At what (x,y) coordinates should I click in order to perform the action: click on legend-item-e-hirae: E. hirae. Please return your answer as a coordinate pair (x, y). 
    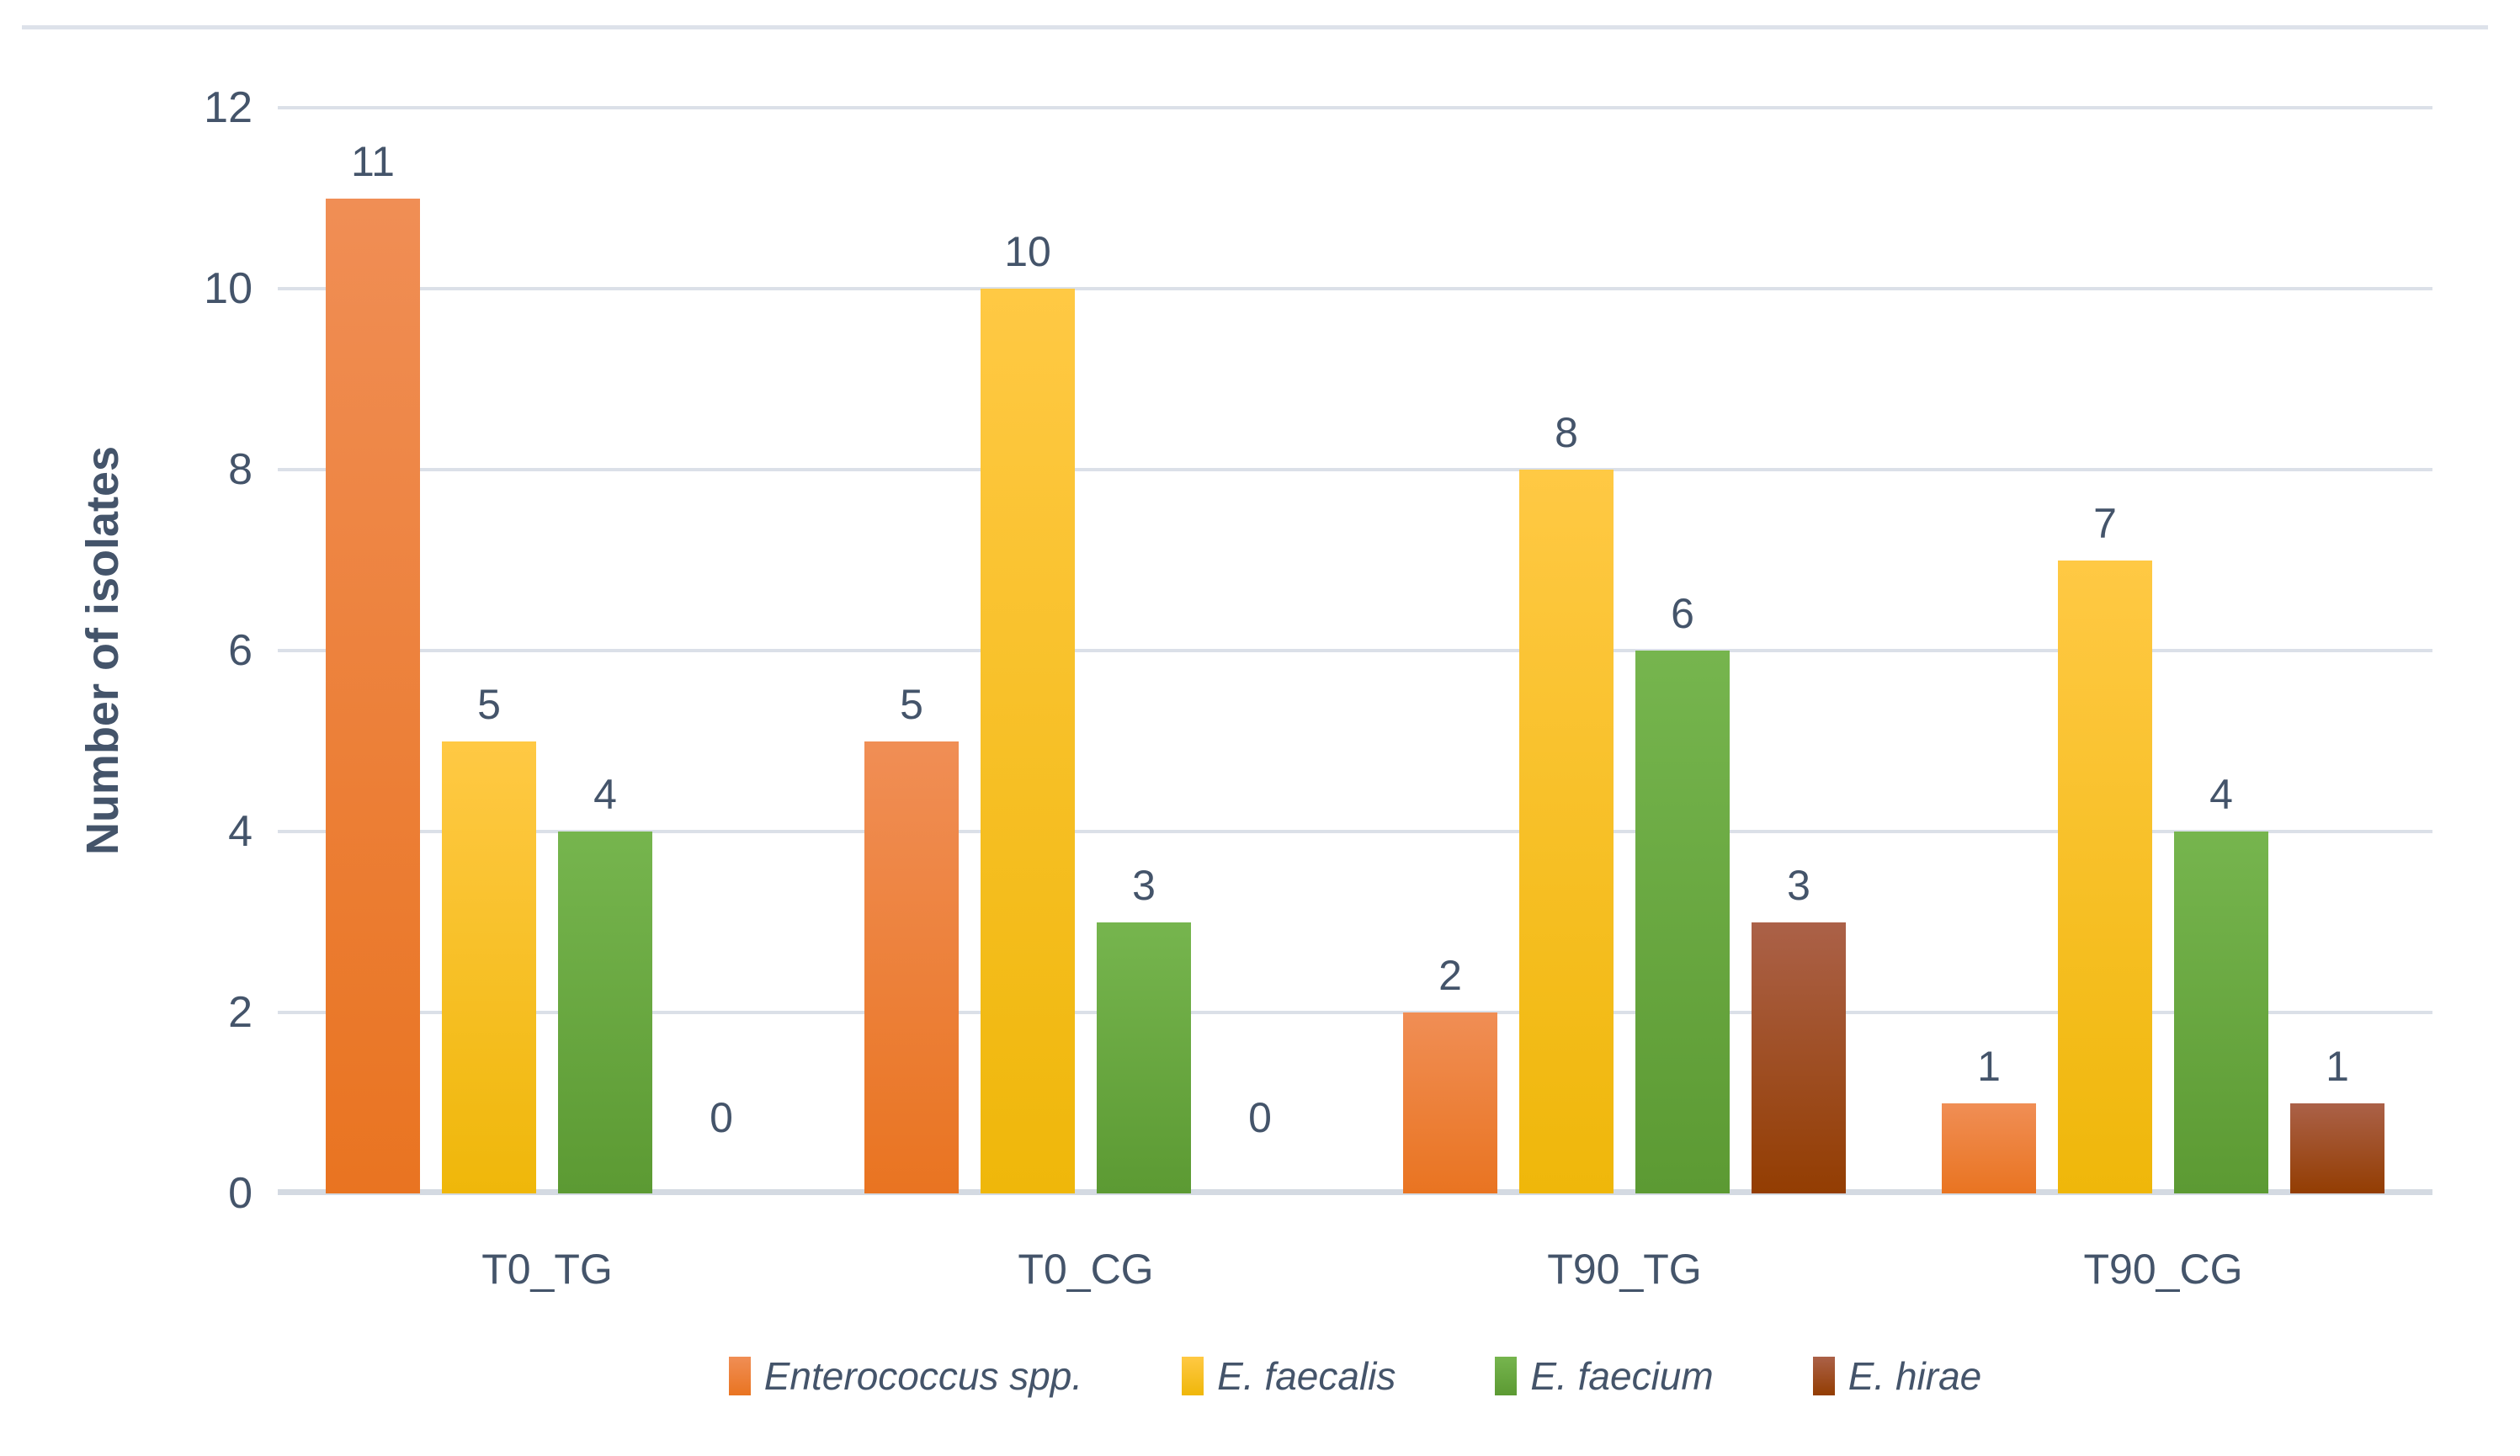
    Looking at the image, I should click on (1897, 1376).